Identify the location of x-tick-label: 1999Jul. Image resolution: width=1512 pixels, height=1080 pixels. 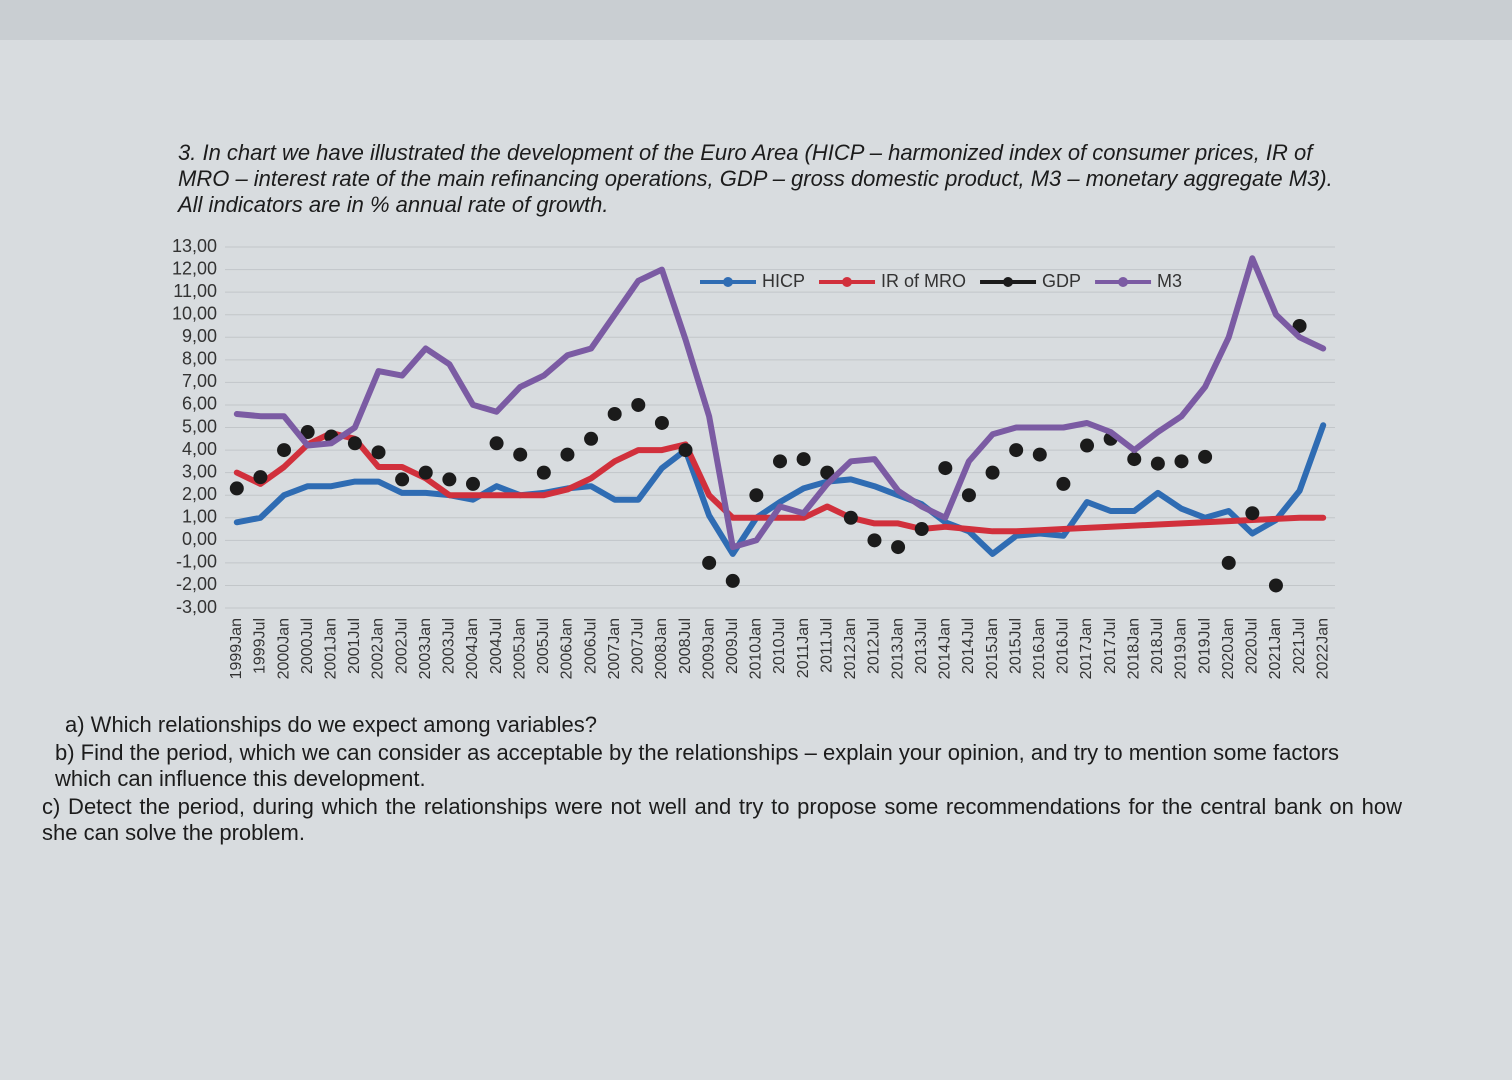
(260, 646).